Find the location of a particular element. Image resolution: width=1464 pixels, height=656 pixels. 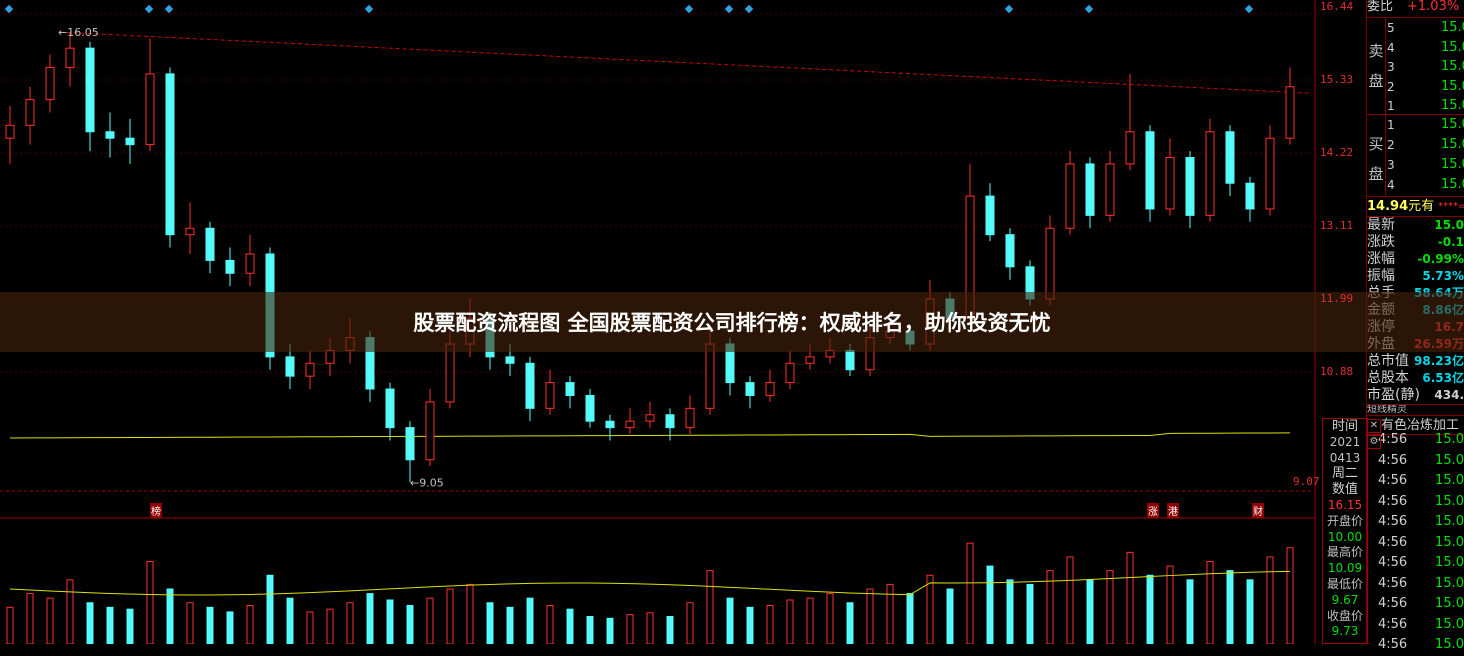

low-value: 9.67 is located at coordinates (1345, 599).